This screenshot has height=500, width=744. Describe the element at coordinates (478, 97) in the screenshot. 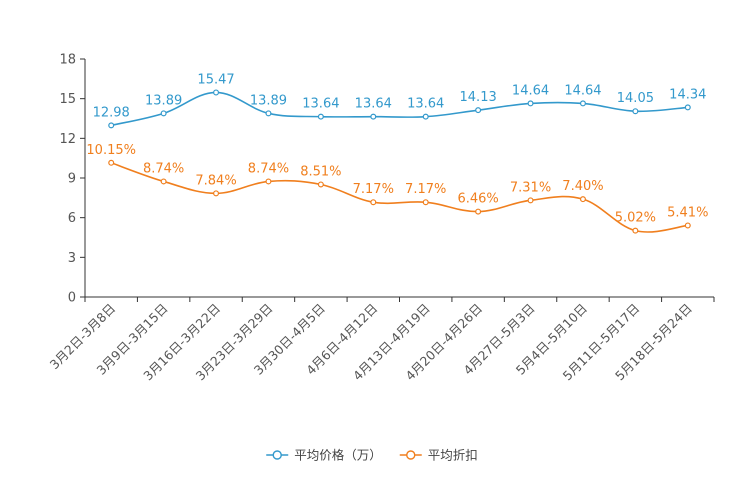

I see `data-label: 14.13` at that location.